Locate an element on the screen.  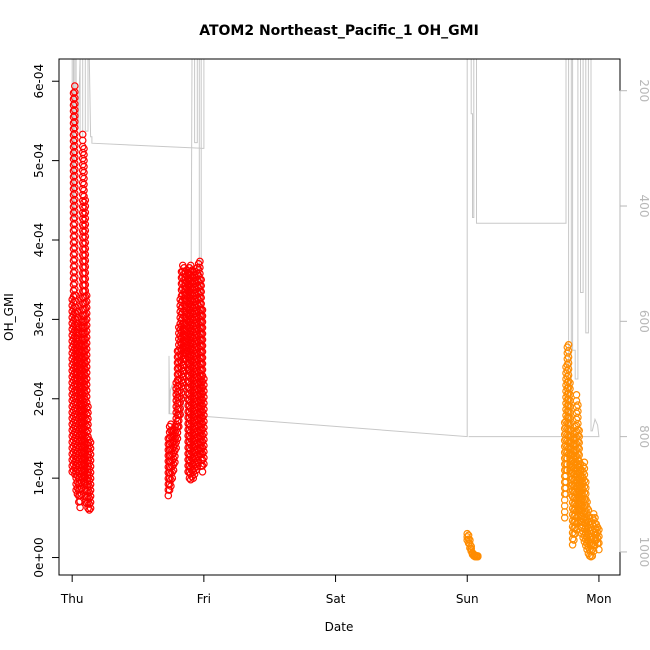
x-tick-label: Fri is located at coordinates (204, 599).